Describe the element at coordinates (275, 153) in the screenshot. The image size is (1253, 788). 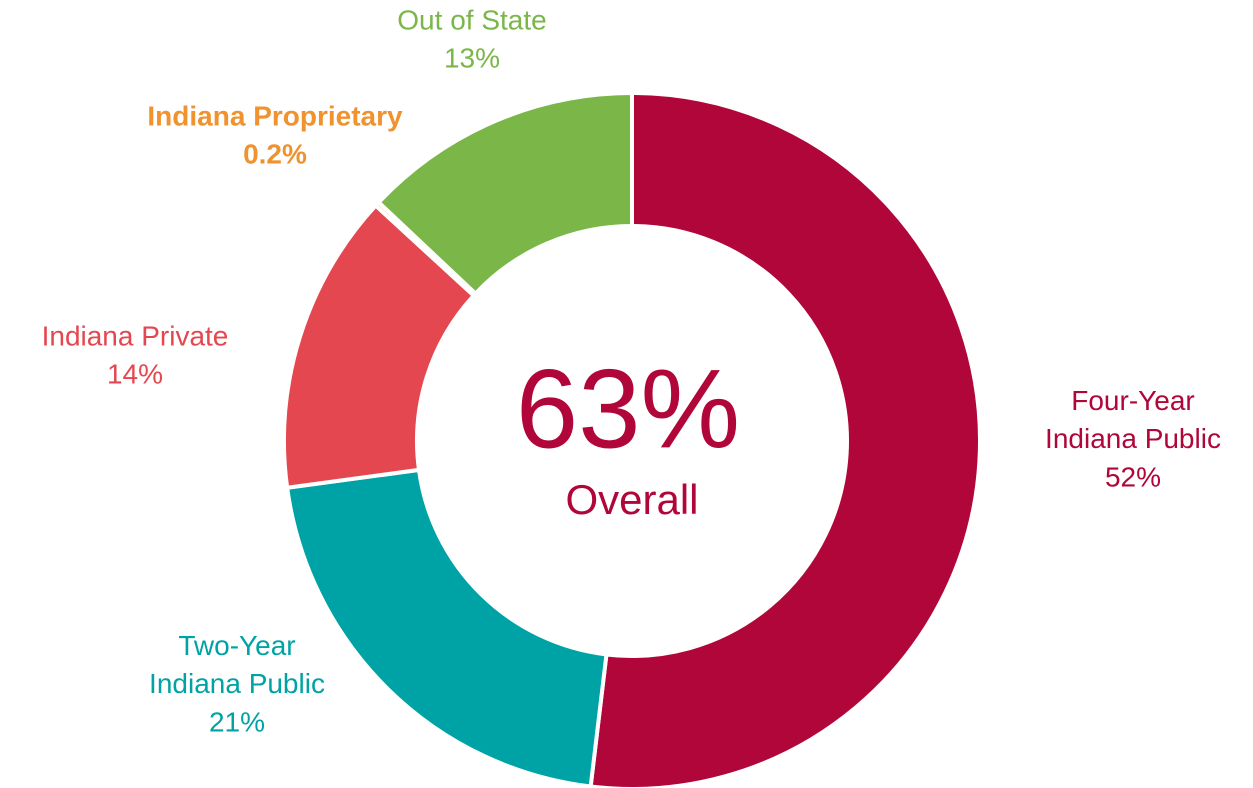
I see `slice-value-label: 0.2%` at that location.